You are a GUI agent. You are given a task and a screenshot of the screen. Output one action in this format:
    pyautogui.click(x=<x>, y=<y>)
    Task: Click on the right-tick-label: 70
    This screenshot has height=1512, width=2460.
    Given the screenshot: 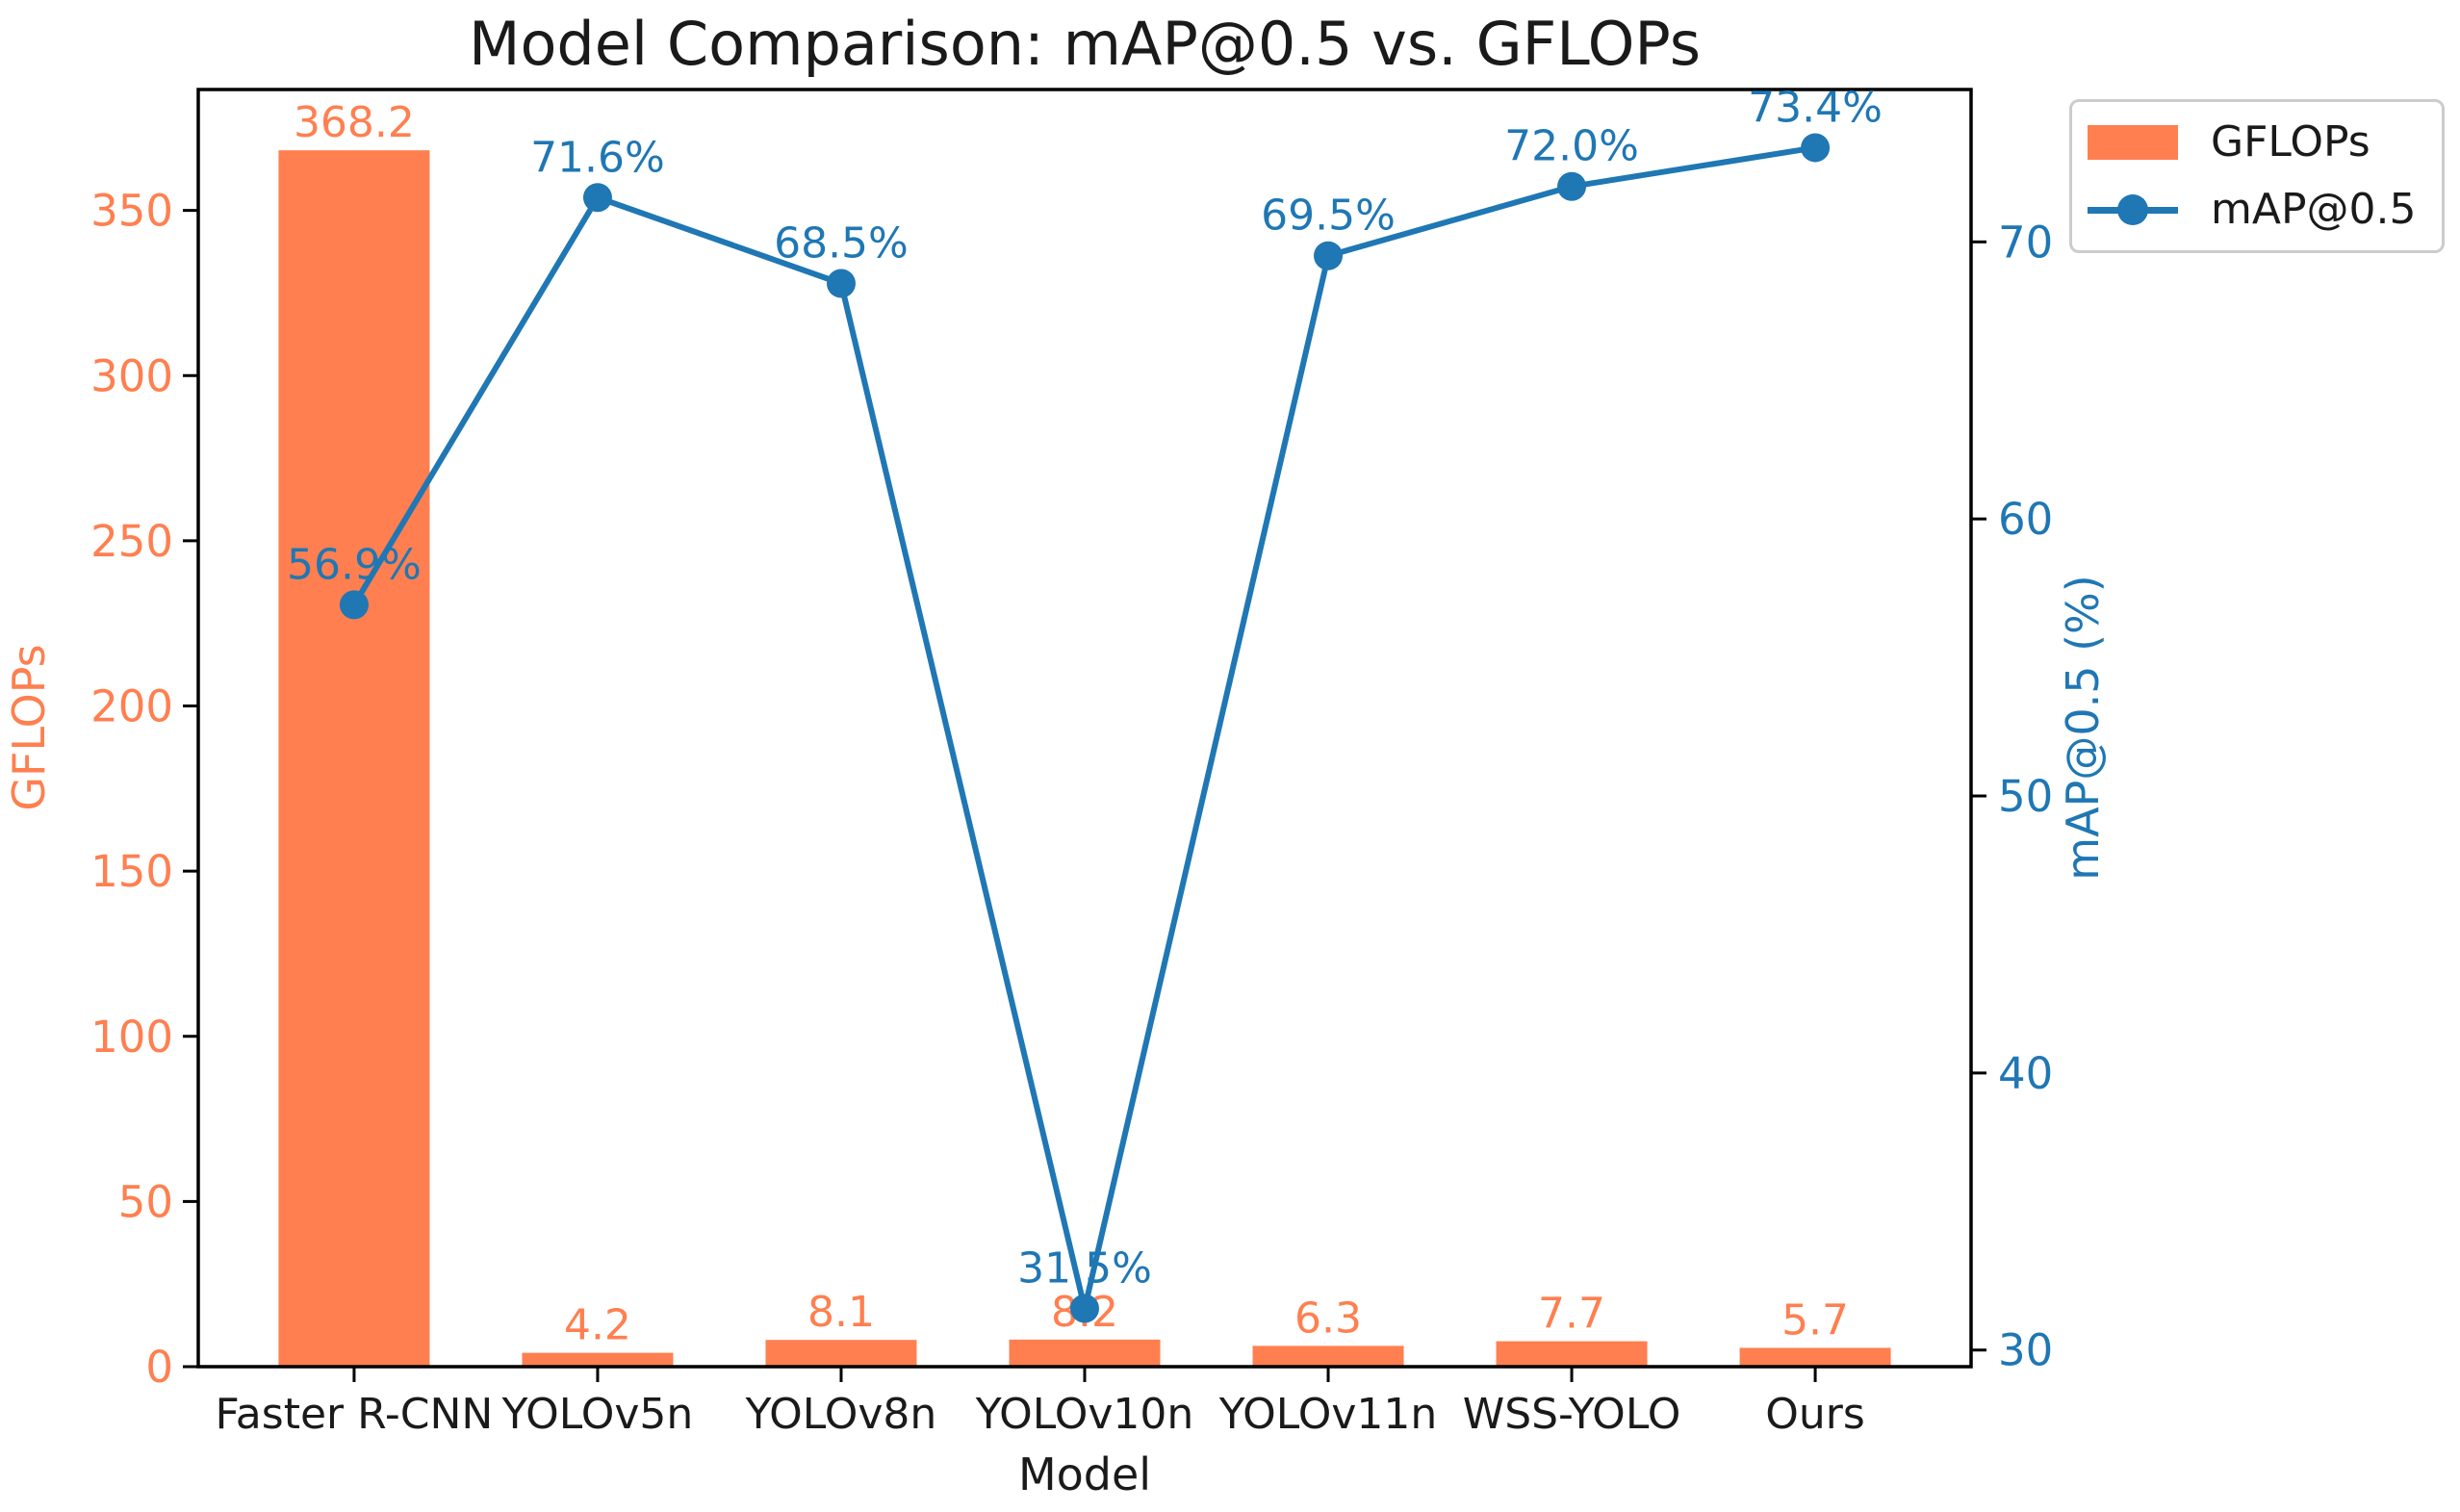 What is the action you would take?
    pyautogui.click(x=2025, y=242)
    